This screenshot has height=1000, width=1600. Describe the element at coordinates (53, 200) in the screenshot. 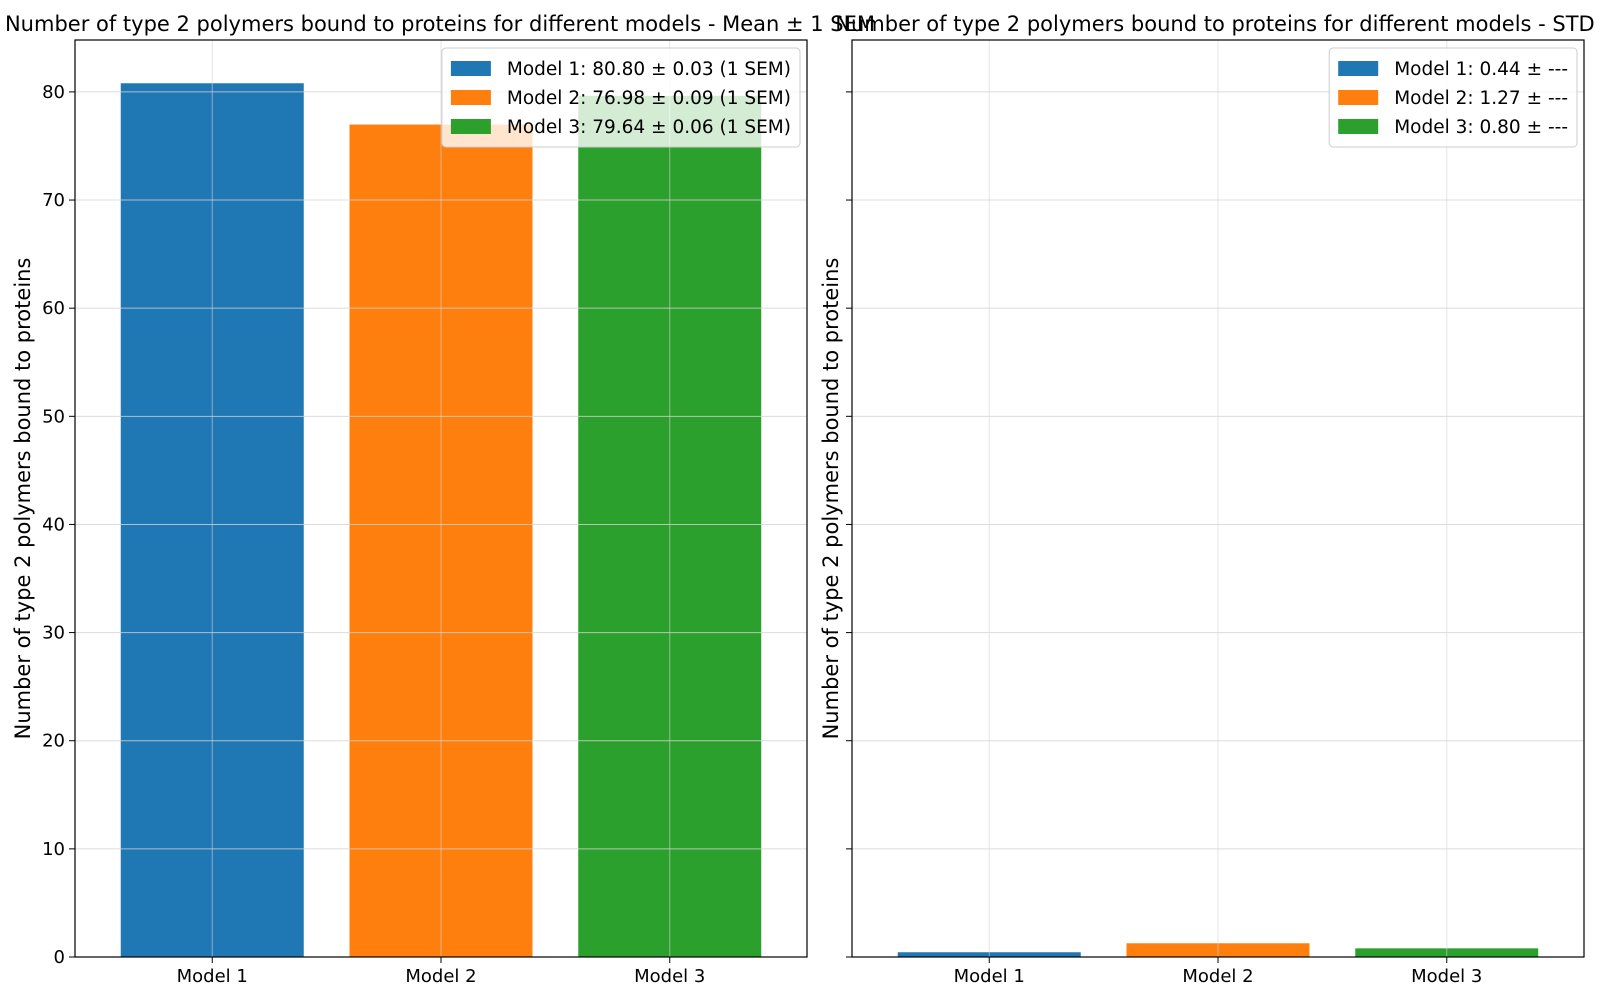

I see `y-tick-label: 70` at that location.